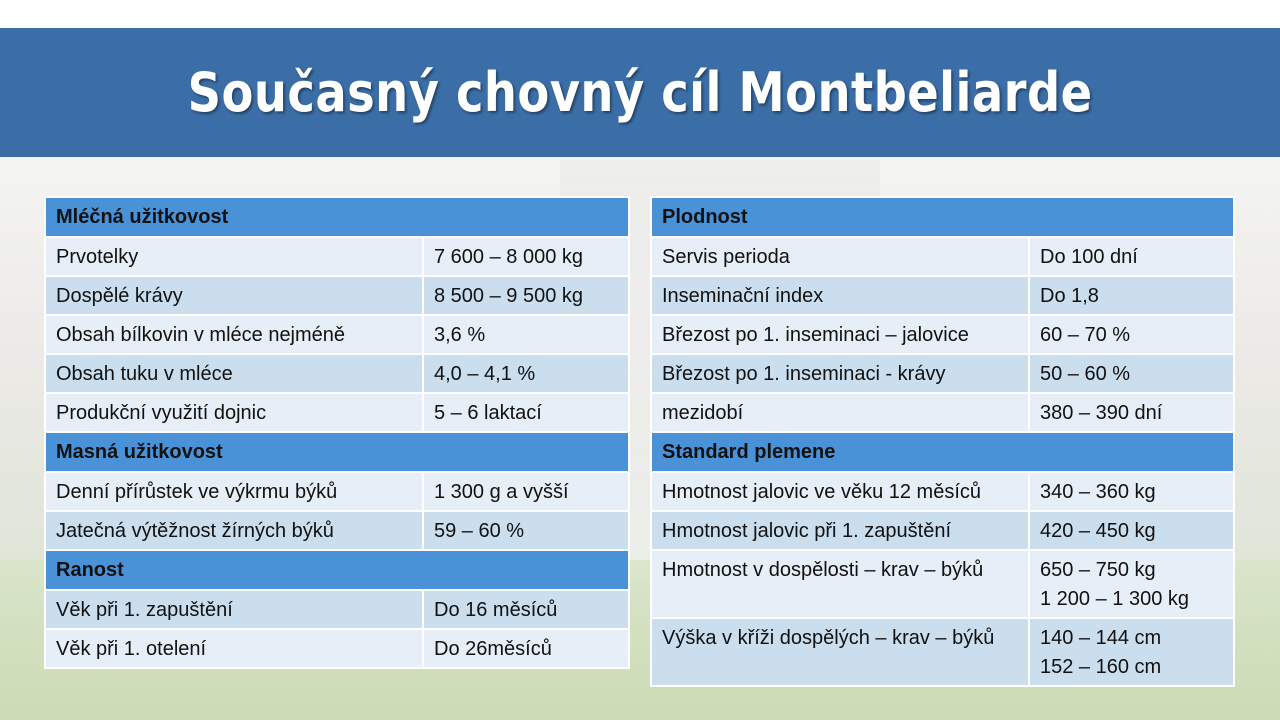 The height and width of the screenshot is (720, 1280). I want to click on row-value: Do 100 dní, so click(1131, 256).